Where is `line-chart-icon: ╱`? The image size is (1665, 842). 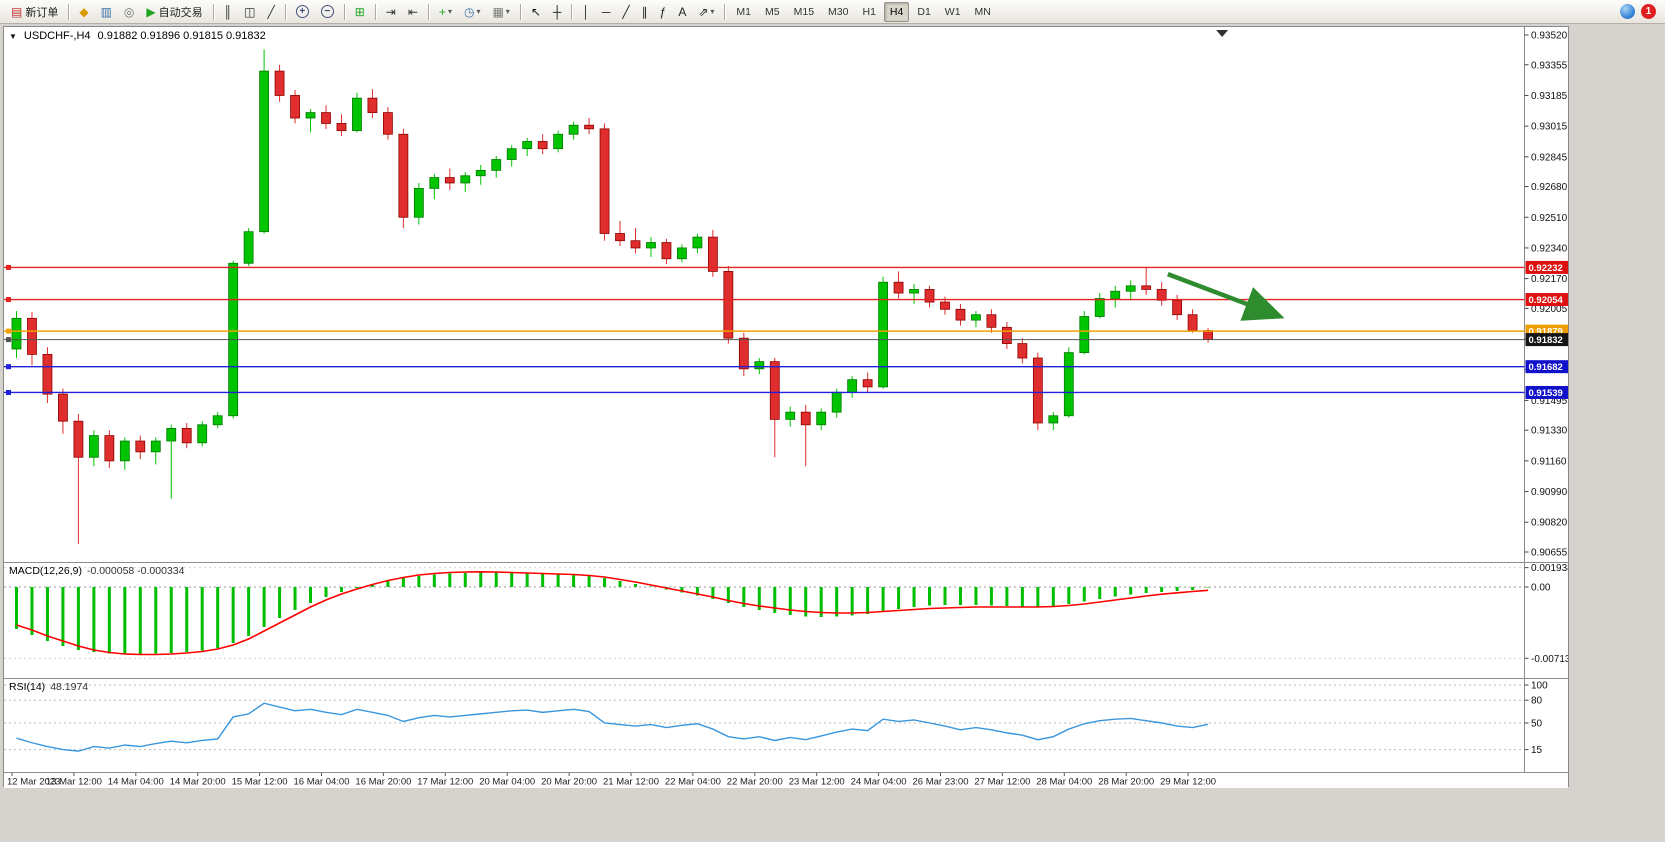 line-chart-icon: ╱ is located at coordinates (271, 11).